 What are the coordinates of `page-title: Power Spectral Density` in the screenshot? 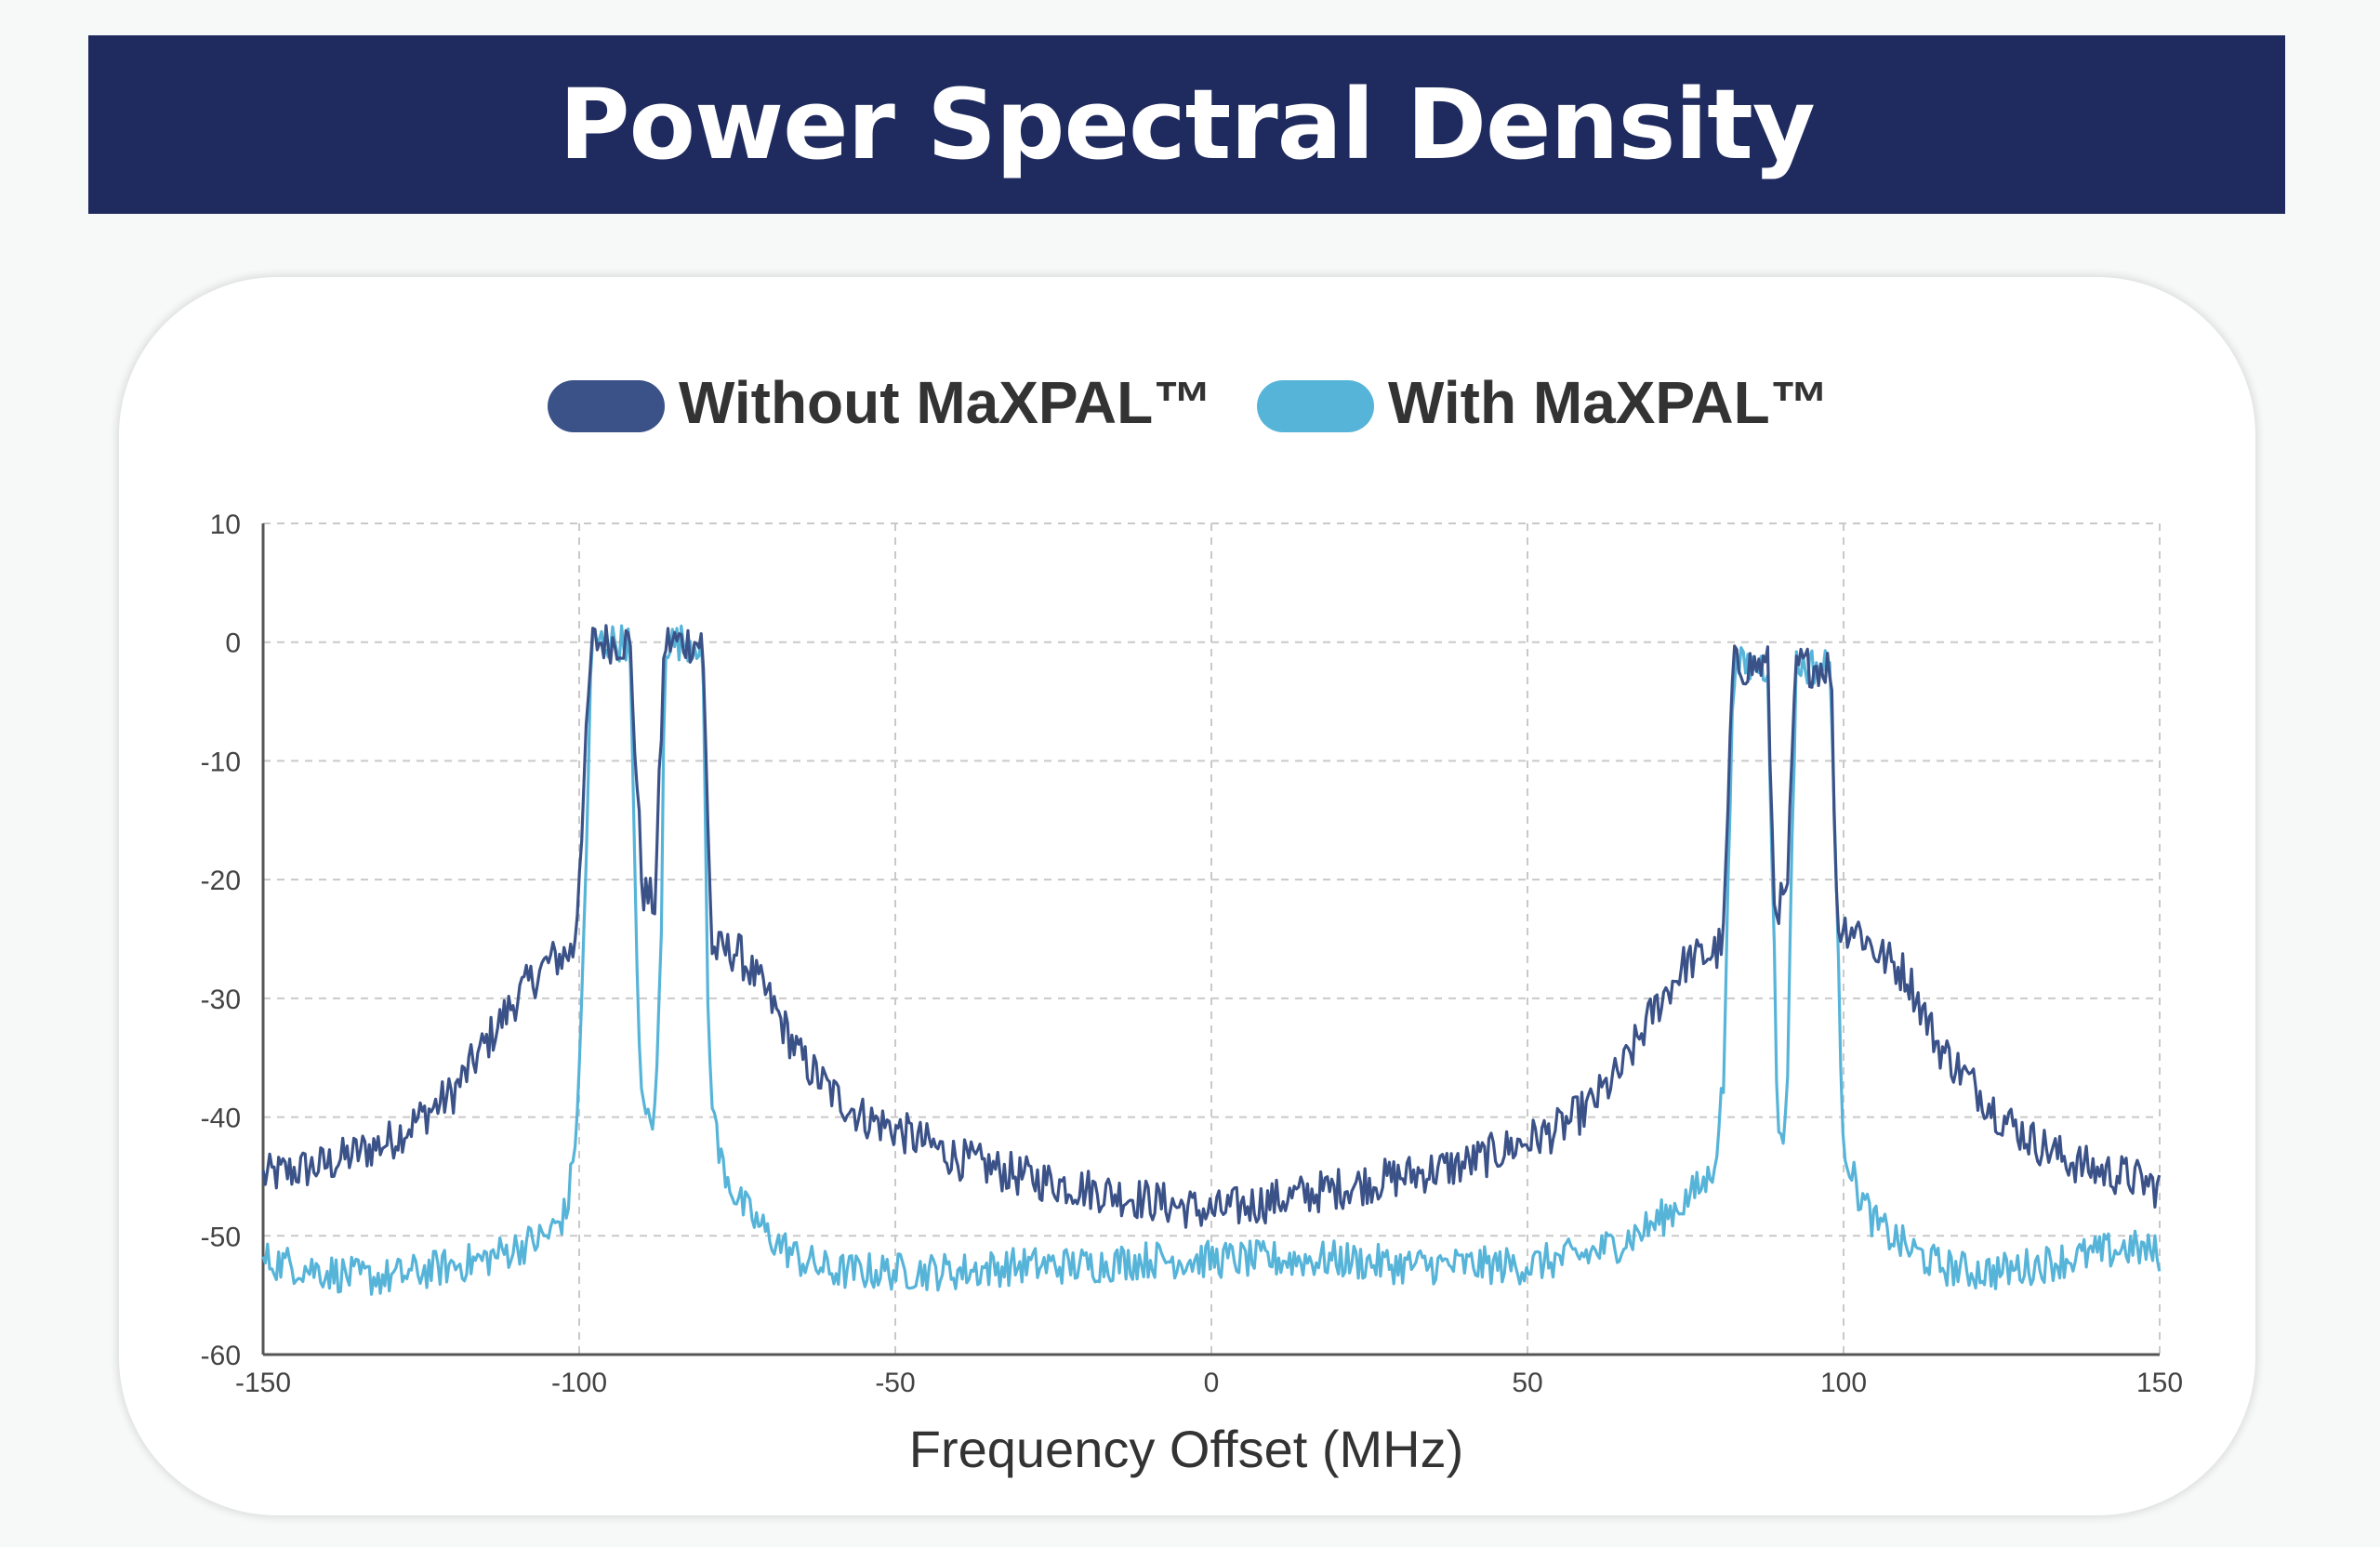 It's located at (1187, 124).